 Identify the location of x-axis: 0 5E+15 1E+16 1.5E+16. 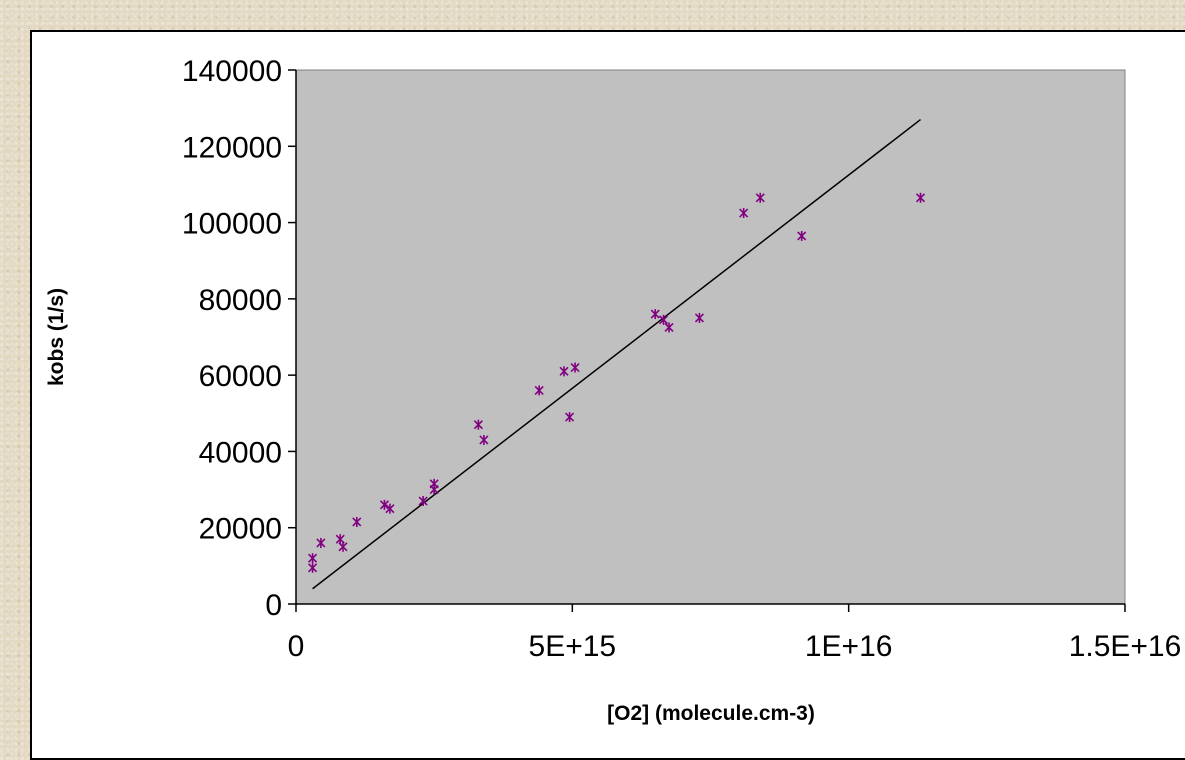
(735, 633).